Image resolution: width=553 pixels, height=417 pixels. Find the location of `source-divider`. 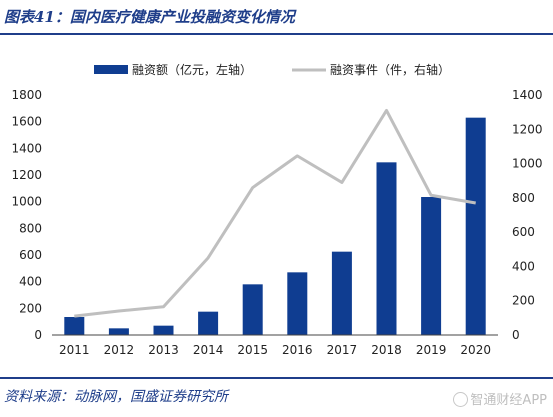

source-divider is located at coordinates (276, 378).